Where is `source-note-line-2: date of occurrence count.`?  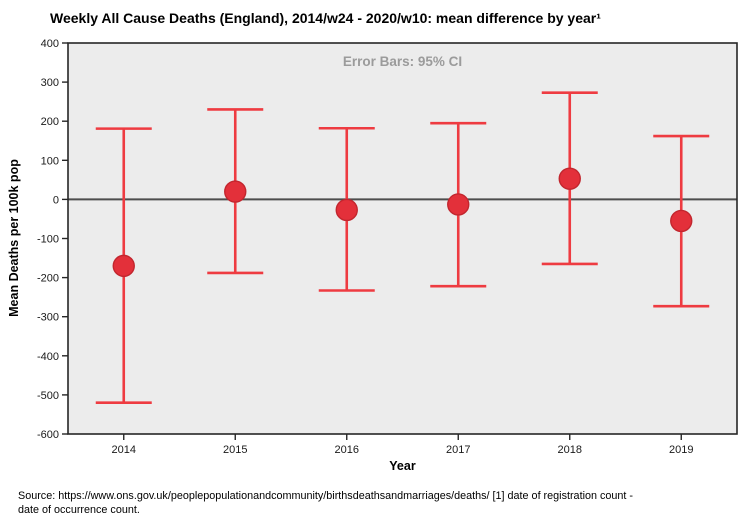 source-note-line-2: date of occurrence count. is located at coordinates (79, 509).